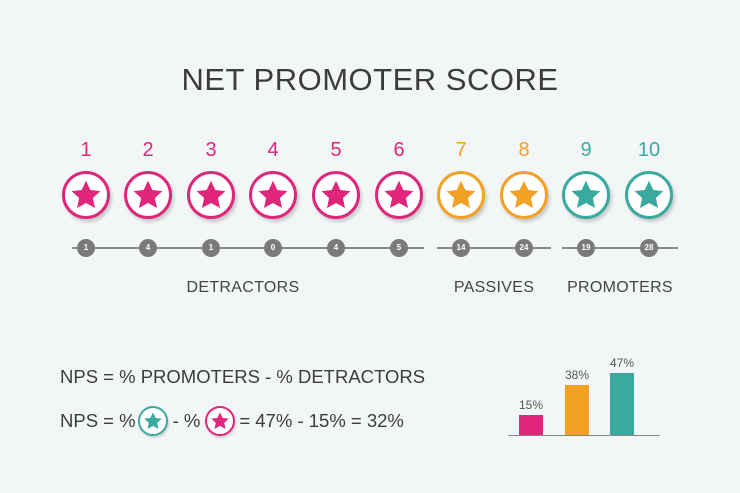  What do you see at coordinates (524, 150) in the screenshot?
I see `score-number: 8` at bounding box center [524, 150].